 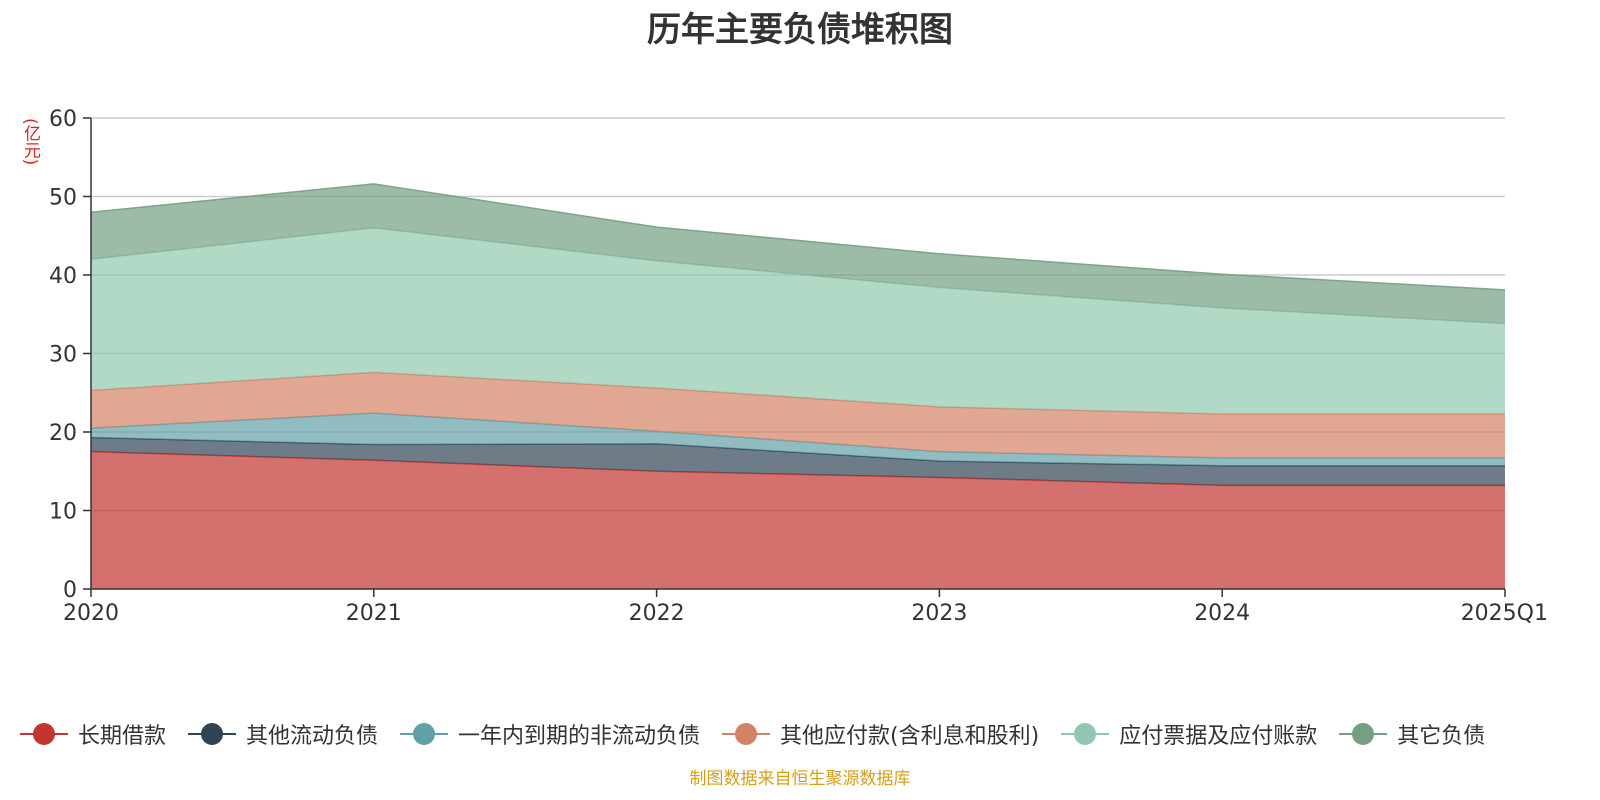 What do you see at coordinates (312, 736) in the screenshot?
I see `legend-label: 其他流动负债` at bounding box center [312, 736].